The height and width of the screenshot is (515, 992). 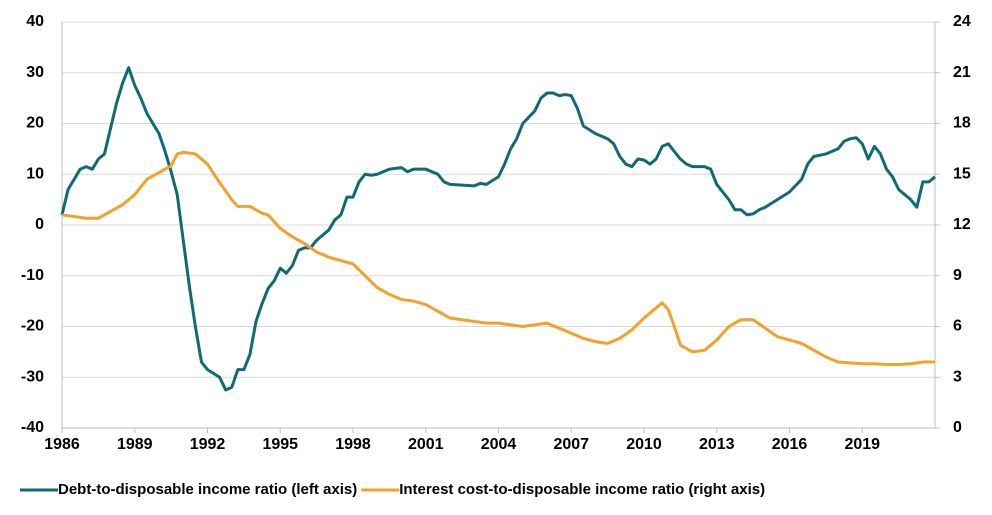 What do you see at coordinates (135, 444) in the screenshot?
I see `x-tick-label: 1989` at bounding box center [135, 444].